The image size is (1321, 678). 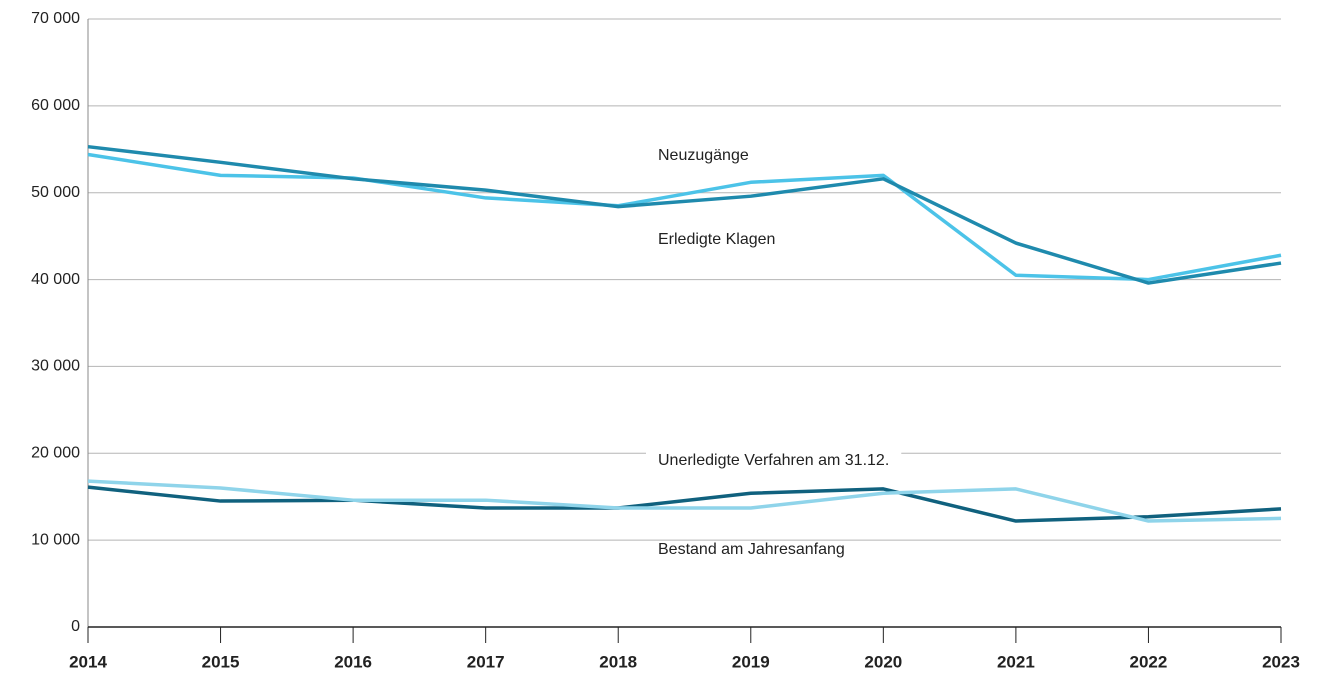 What do you see at coordinates (751, 549) in the screenshot?
I see `series-label: Bestand am Jahresanfang` at bounding box center [751, 549].